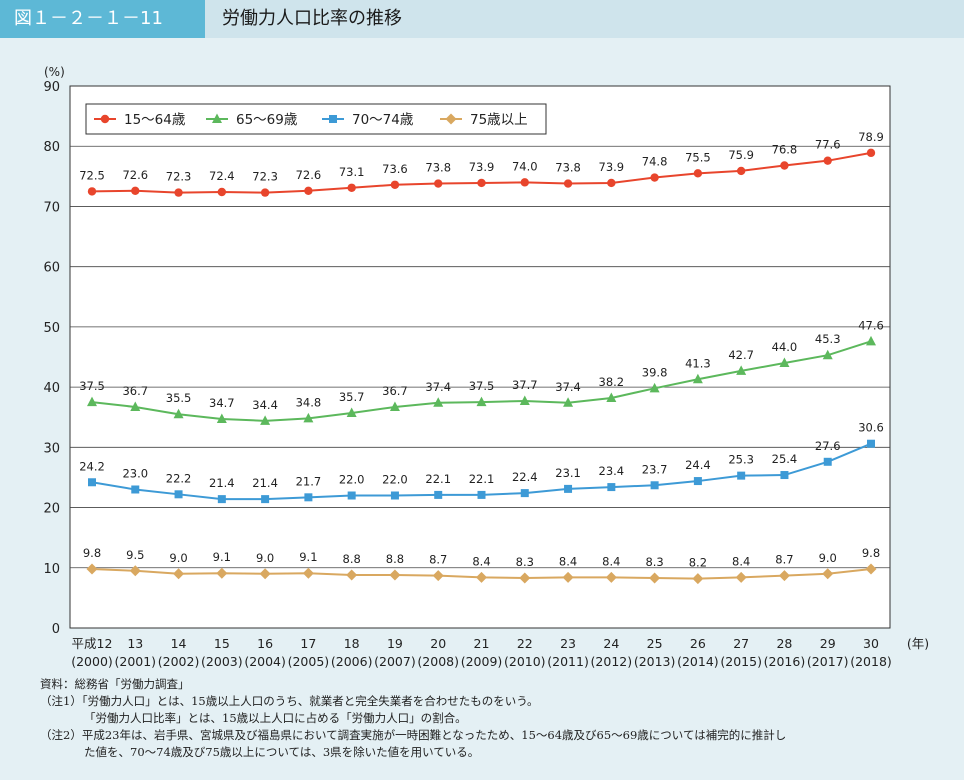 The height and width of the screenshot is (780, 964). I want to click on x-tick-sublabel: (2004), so click(265, 661).